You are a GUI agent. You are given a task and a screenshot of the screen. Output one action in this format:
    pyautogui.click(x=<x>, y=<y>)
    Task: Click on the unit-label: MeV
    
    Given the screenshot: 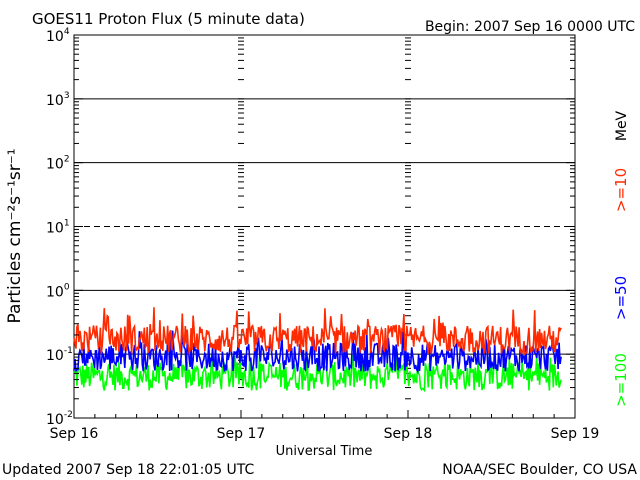 What is the action you would take?
    pyautogui.click(x=622, y=125)
    